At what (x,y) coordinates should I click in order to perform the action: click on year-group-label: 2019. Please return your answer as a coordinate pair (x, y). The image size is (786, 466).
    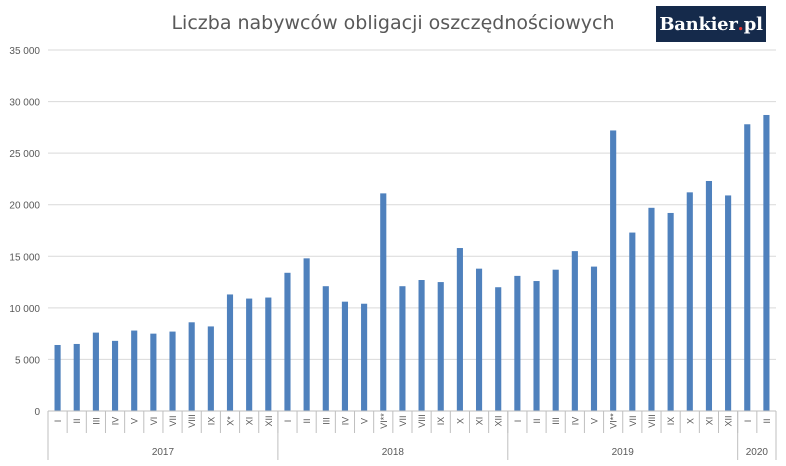
    Looking at the image, I should click on (623, 452).